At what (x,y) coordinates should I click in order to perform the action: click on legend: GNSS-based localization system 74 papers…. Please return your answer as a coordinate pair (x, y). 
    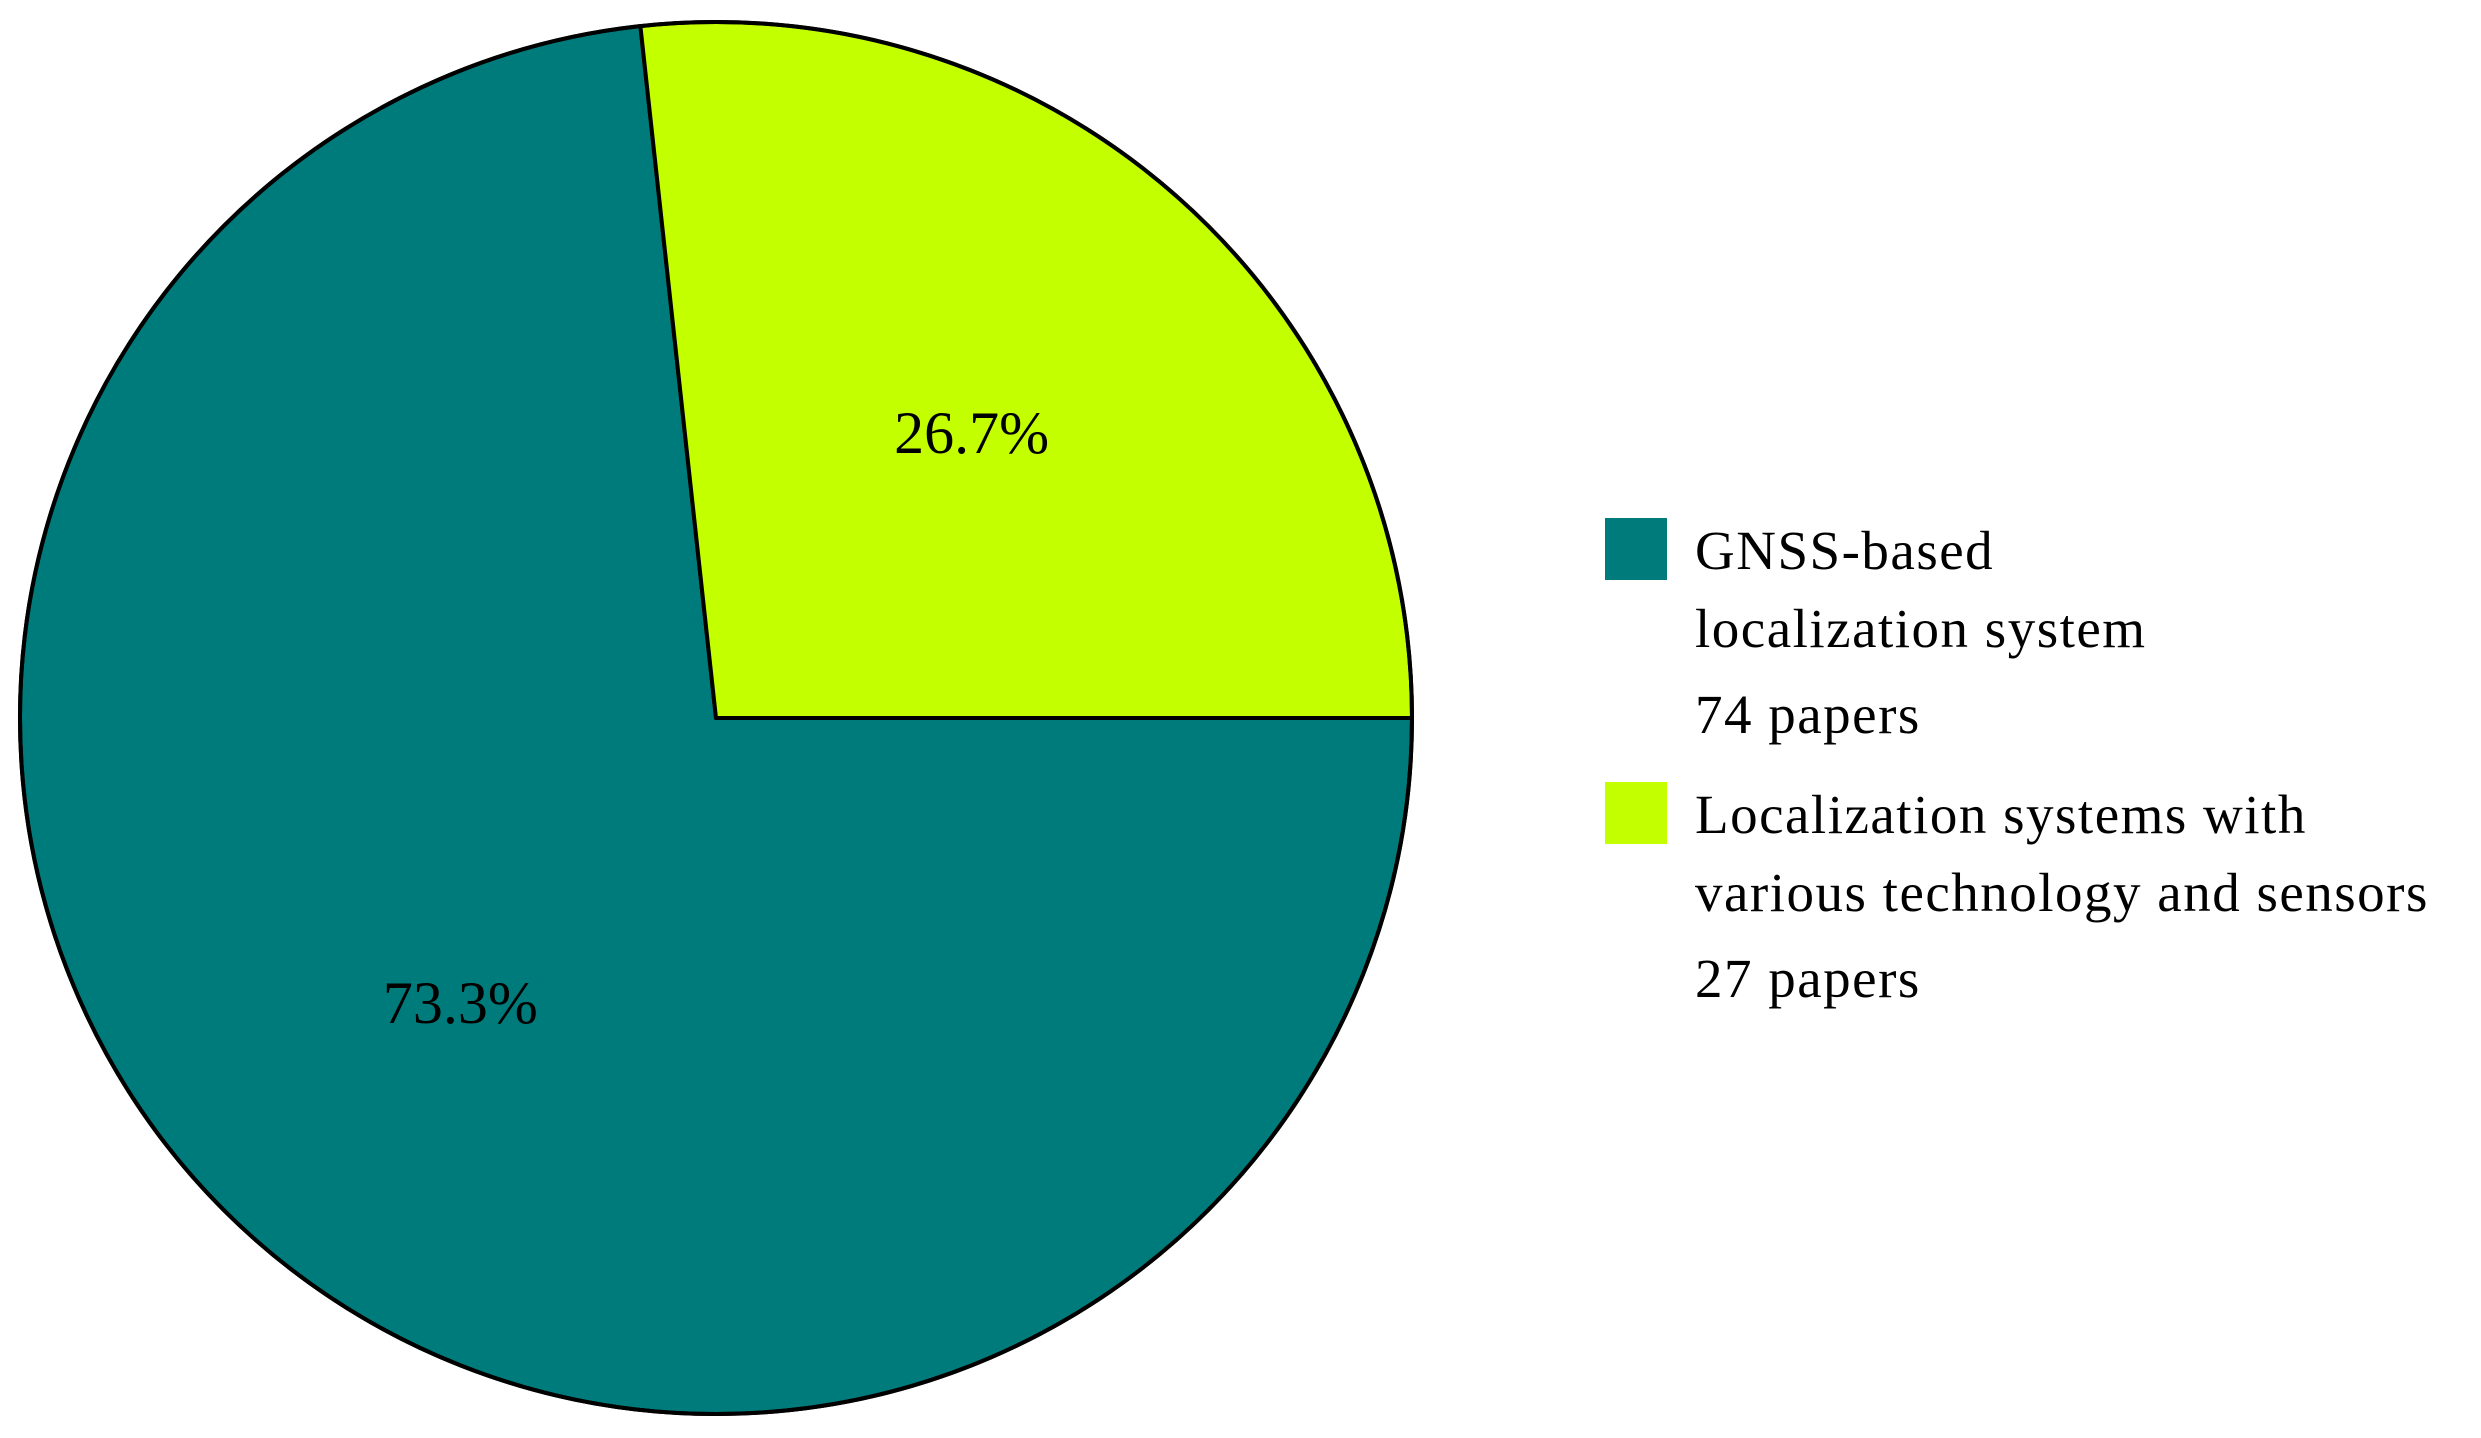
    Looking at the image, I should click on (2040, 765).